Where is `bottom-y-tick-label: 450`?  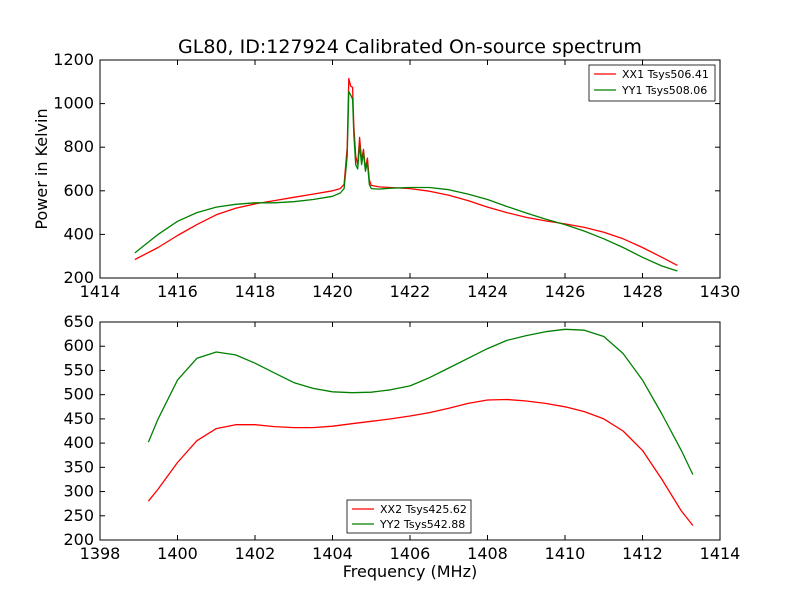
bottom-y-tick-label: 450 is located at coordinates (78, 418).